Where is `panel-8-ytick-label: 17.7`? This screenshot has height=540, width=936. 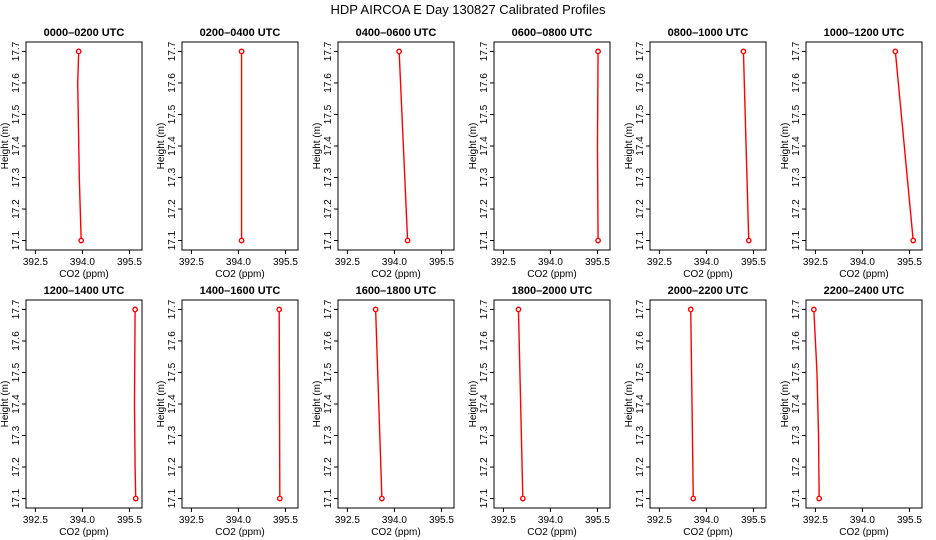
panel-8-ytick-label: 17.7 is located at coordinates (328, 309).